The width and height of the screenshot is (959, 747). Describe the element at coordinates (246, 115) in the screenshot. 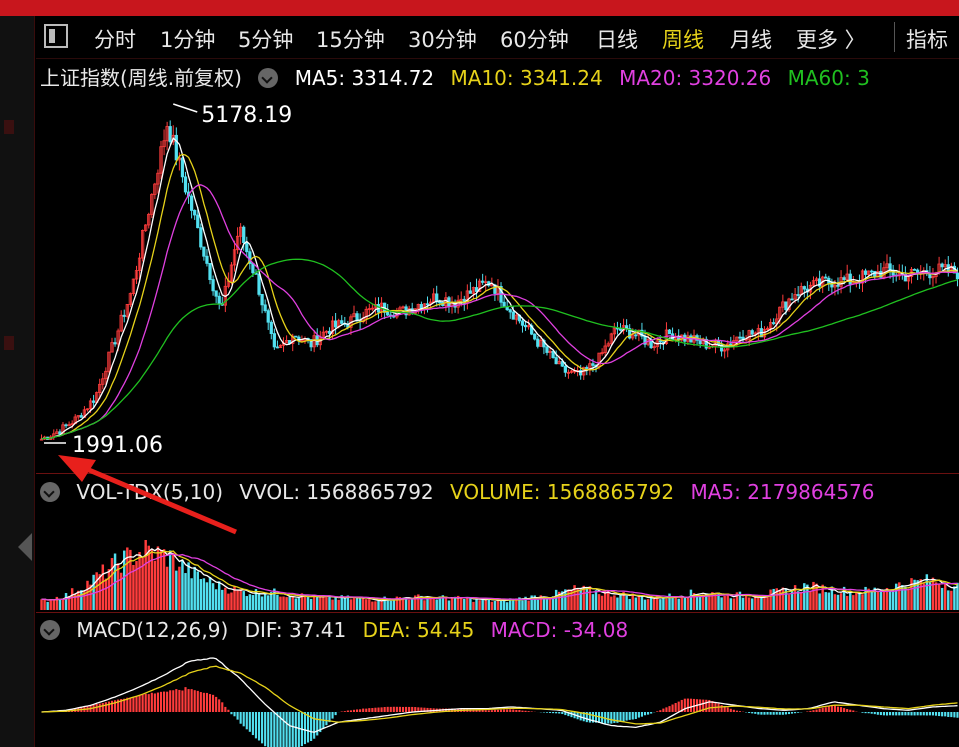

I see `high-label: 5178.19` at that location.